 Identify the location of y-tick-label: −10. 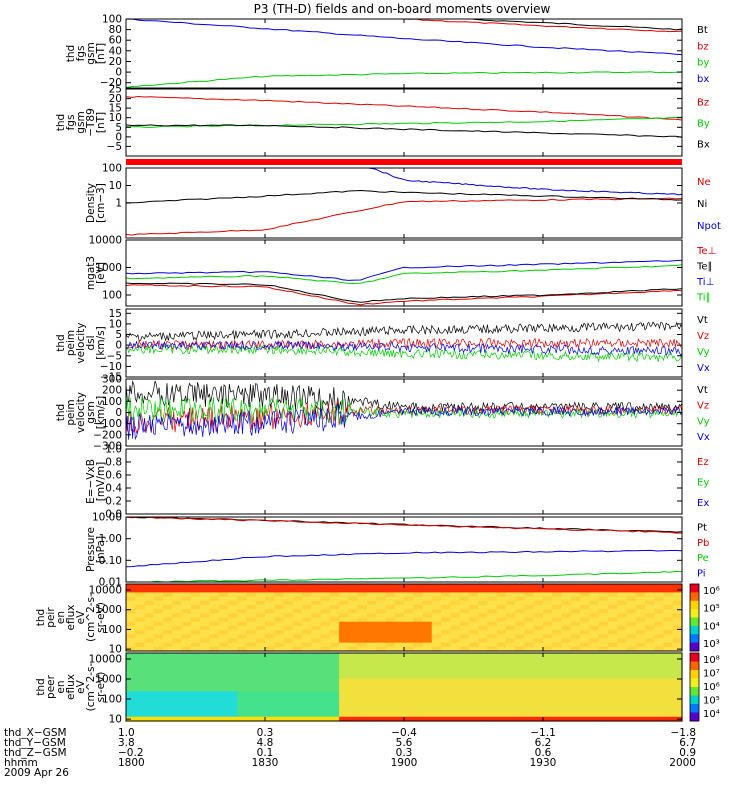
(111, 367).